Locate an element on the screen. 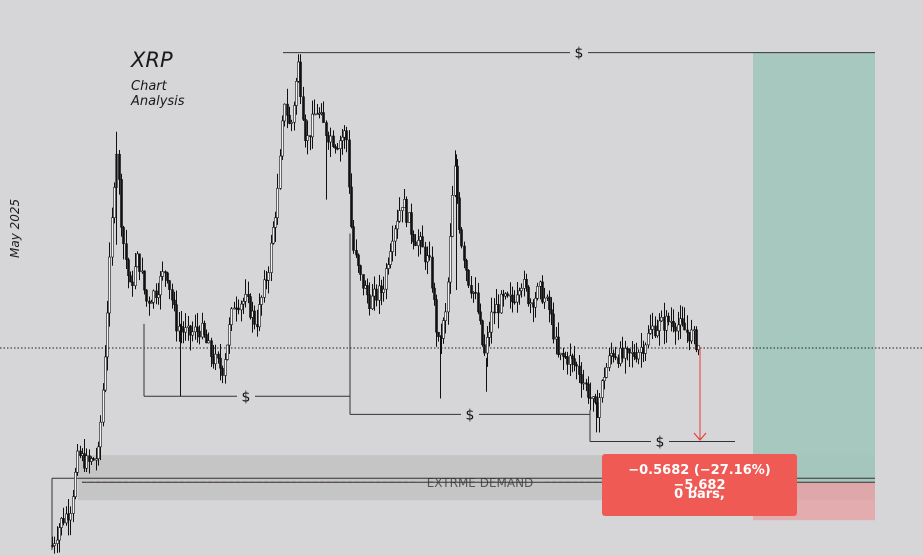 The height and width of the screenshot is (556, 923). measure-bars-label: 0 bars, is located at coordinates (699, 494).